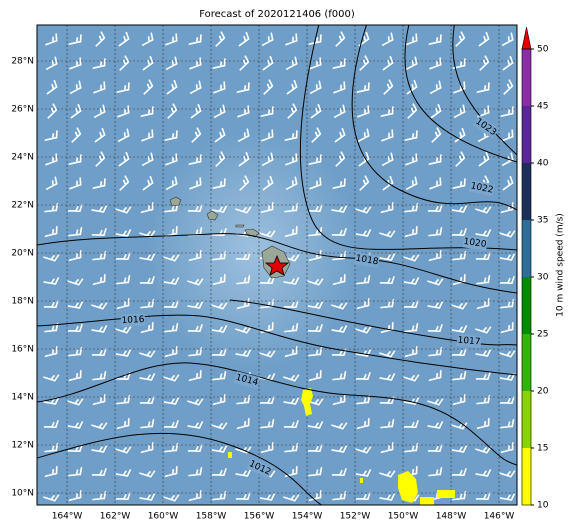 This screenshot has height=529, width=575. I want to click on colorbar: 10 15 20 25 30 35 40 45 50, so click(535, 268).